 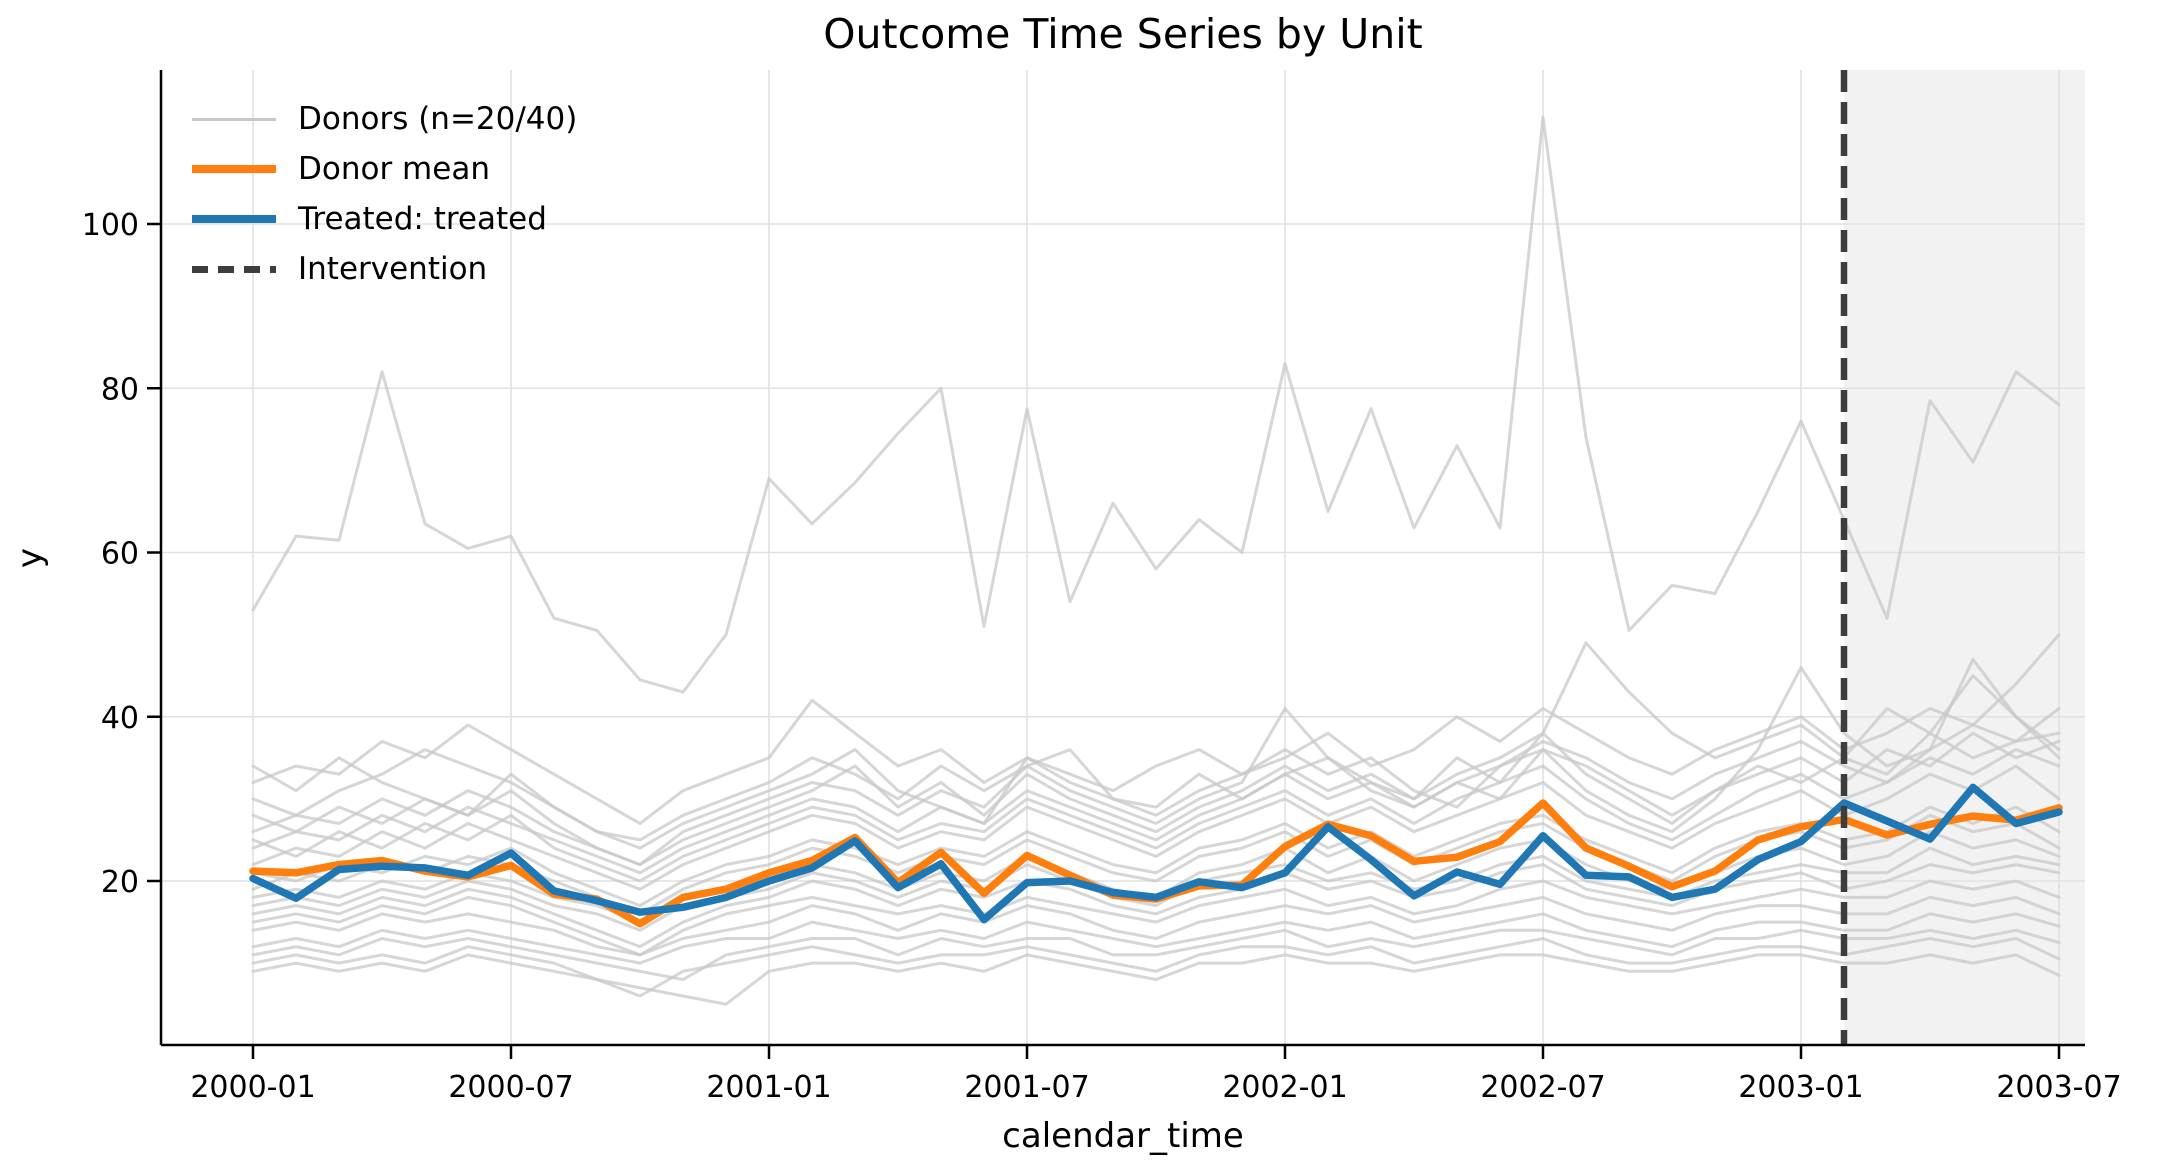 I want to click on x-tick-label: 2001-01, so click(x=768, y=1087).